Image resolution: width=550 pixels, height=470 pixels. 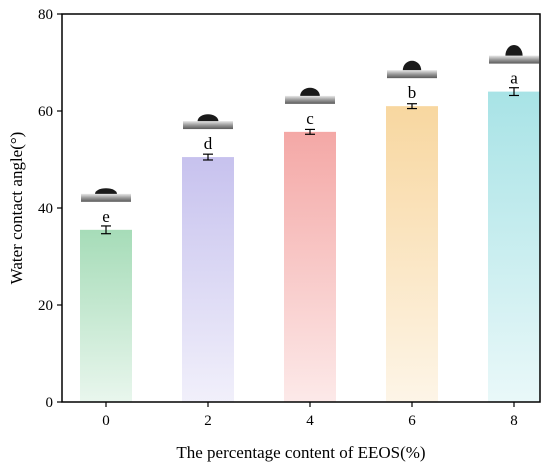 What do you see at coordinates (310, 118) in the screenshot?
I see `significance-letter-4: c` at bounding box center [310, 118].